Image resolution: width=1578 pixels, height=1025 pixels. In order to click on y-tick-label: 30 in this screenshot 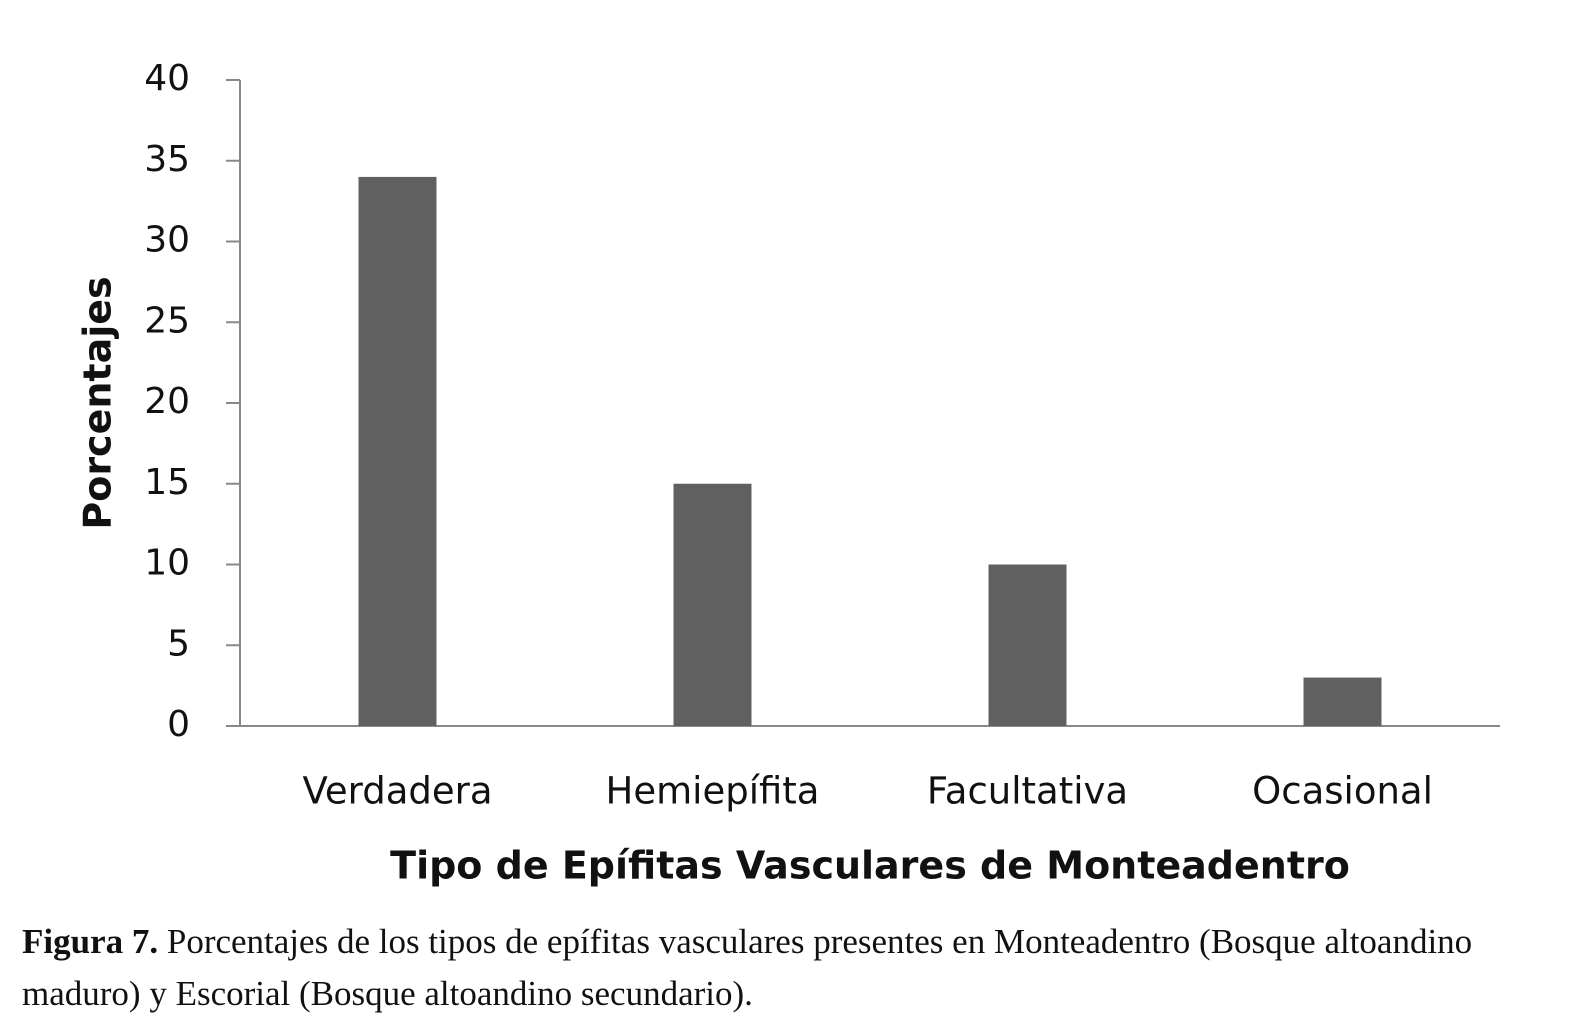, I will do `click(167, 240)`.